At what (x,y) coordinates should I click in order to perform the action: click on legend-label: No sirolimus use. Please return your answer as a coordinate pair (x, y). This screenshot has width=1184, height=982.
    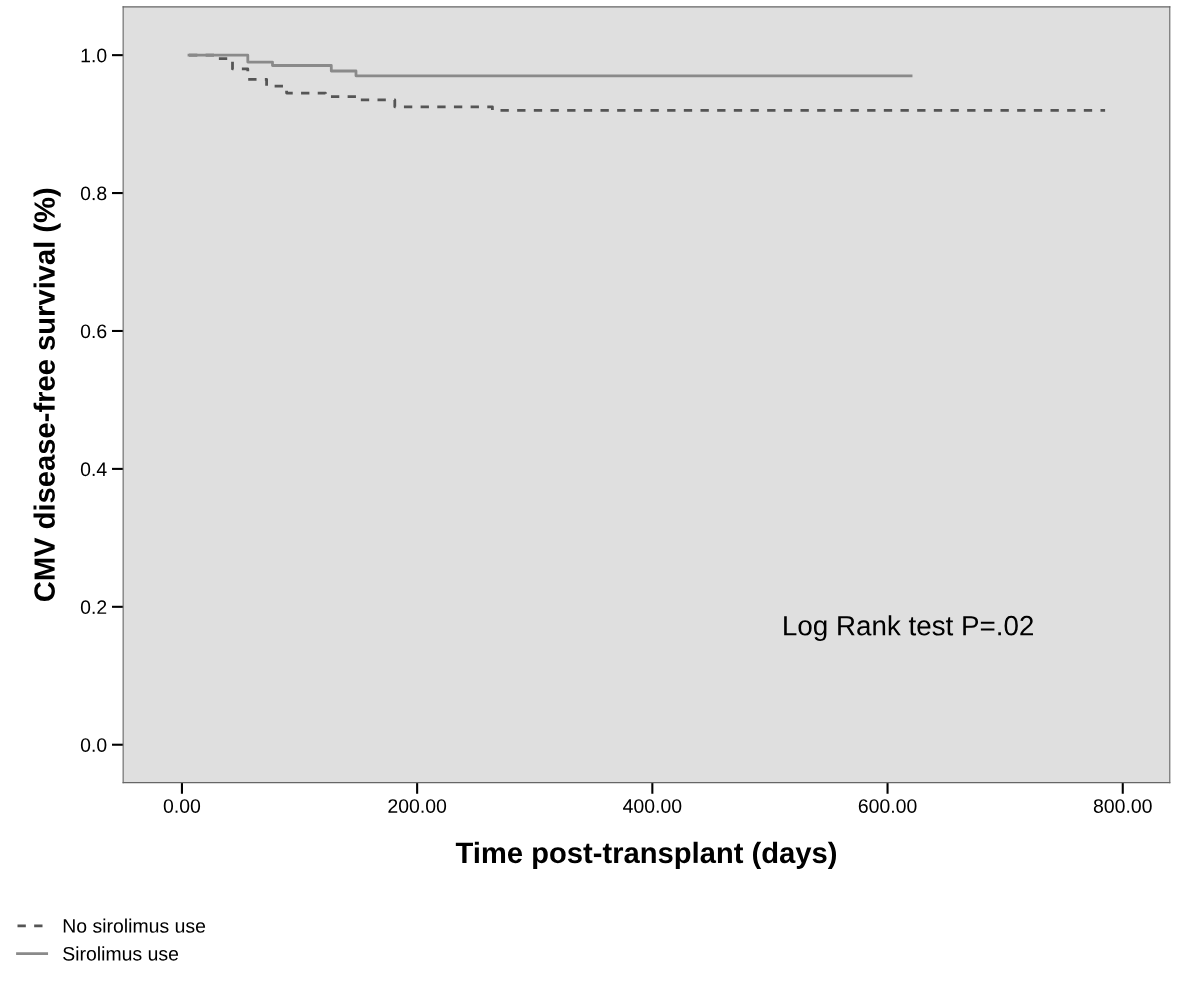
    Looking at the image, I should click on (134, 925).